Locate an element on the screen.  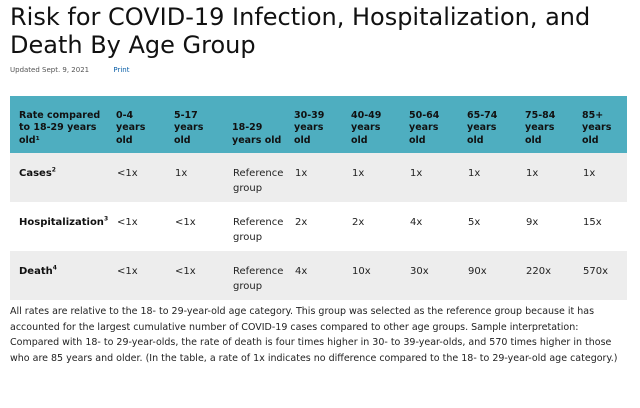
table-cell: 30x is located at coordinates (430, 275).